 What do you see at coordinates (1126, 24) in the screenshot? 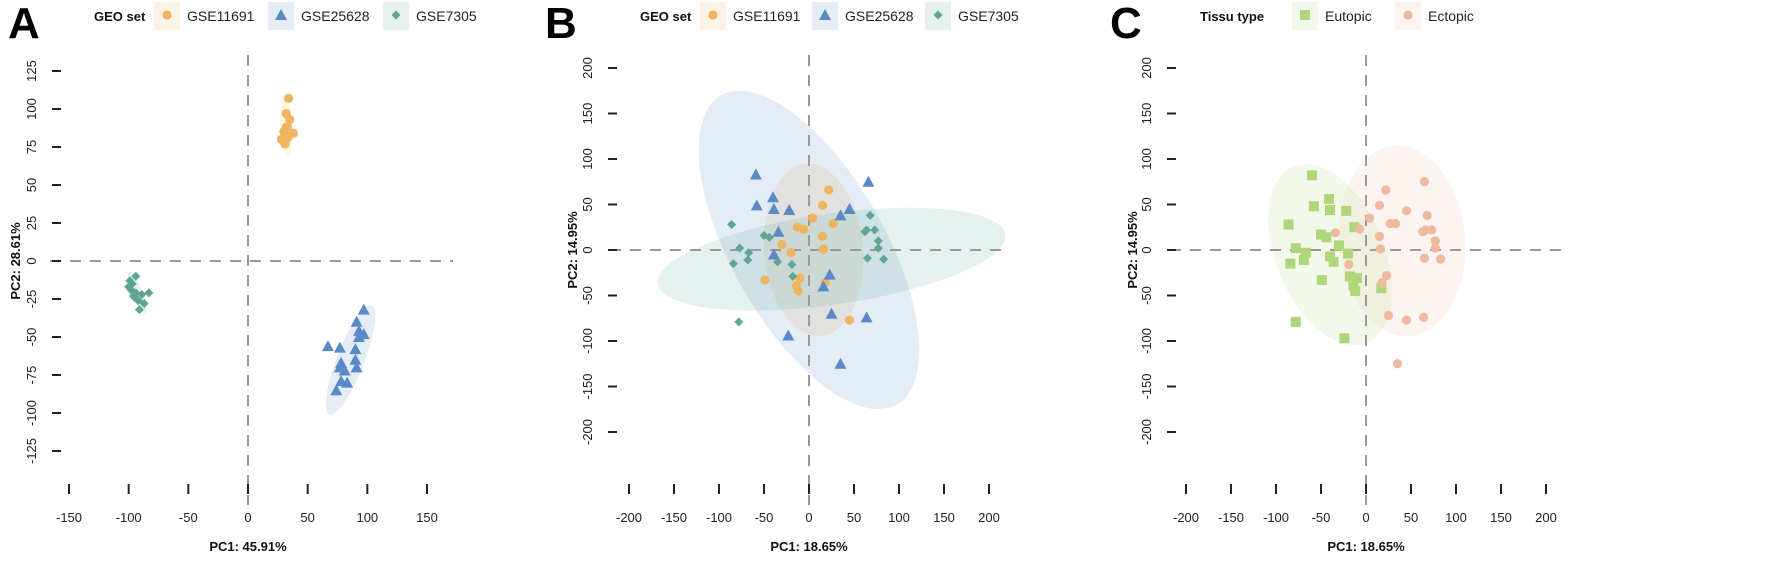
I see `panel-letter: C` at bounding box center [1126, 24].